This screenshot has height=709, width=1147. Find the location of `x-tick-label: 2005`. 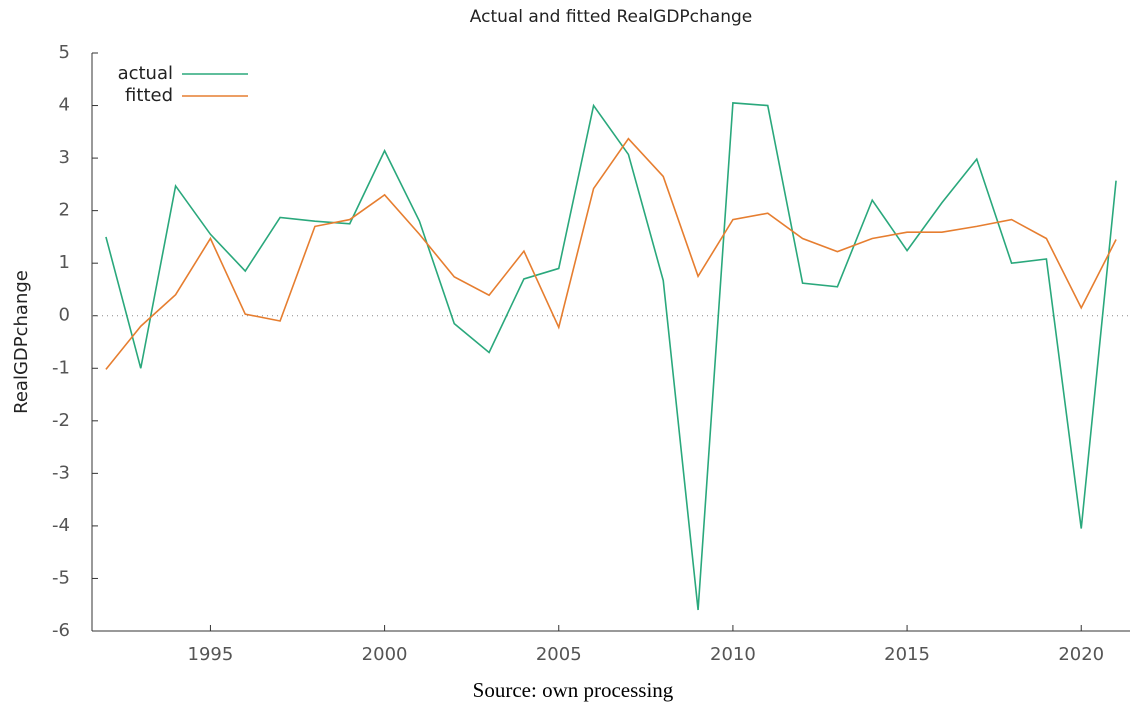

x-tick-label: 2005 is located at coordinates (559, 654).